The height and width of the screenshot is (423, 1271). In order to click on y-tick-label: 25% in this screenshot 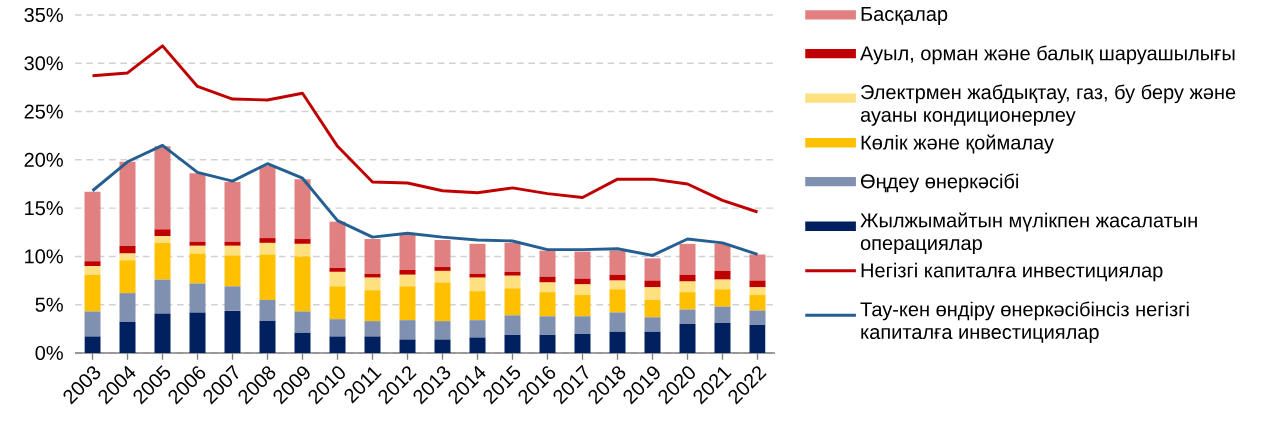, I will do `click(43, 111)`.